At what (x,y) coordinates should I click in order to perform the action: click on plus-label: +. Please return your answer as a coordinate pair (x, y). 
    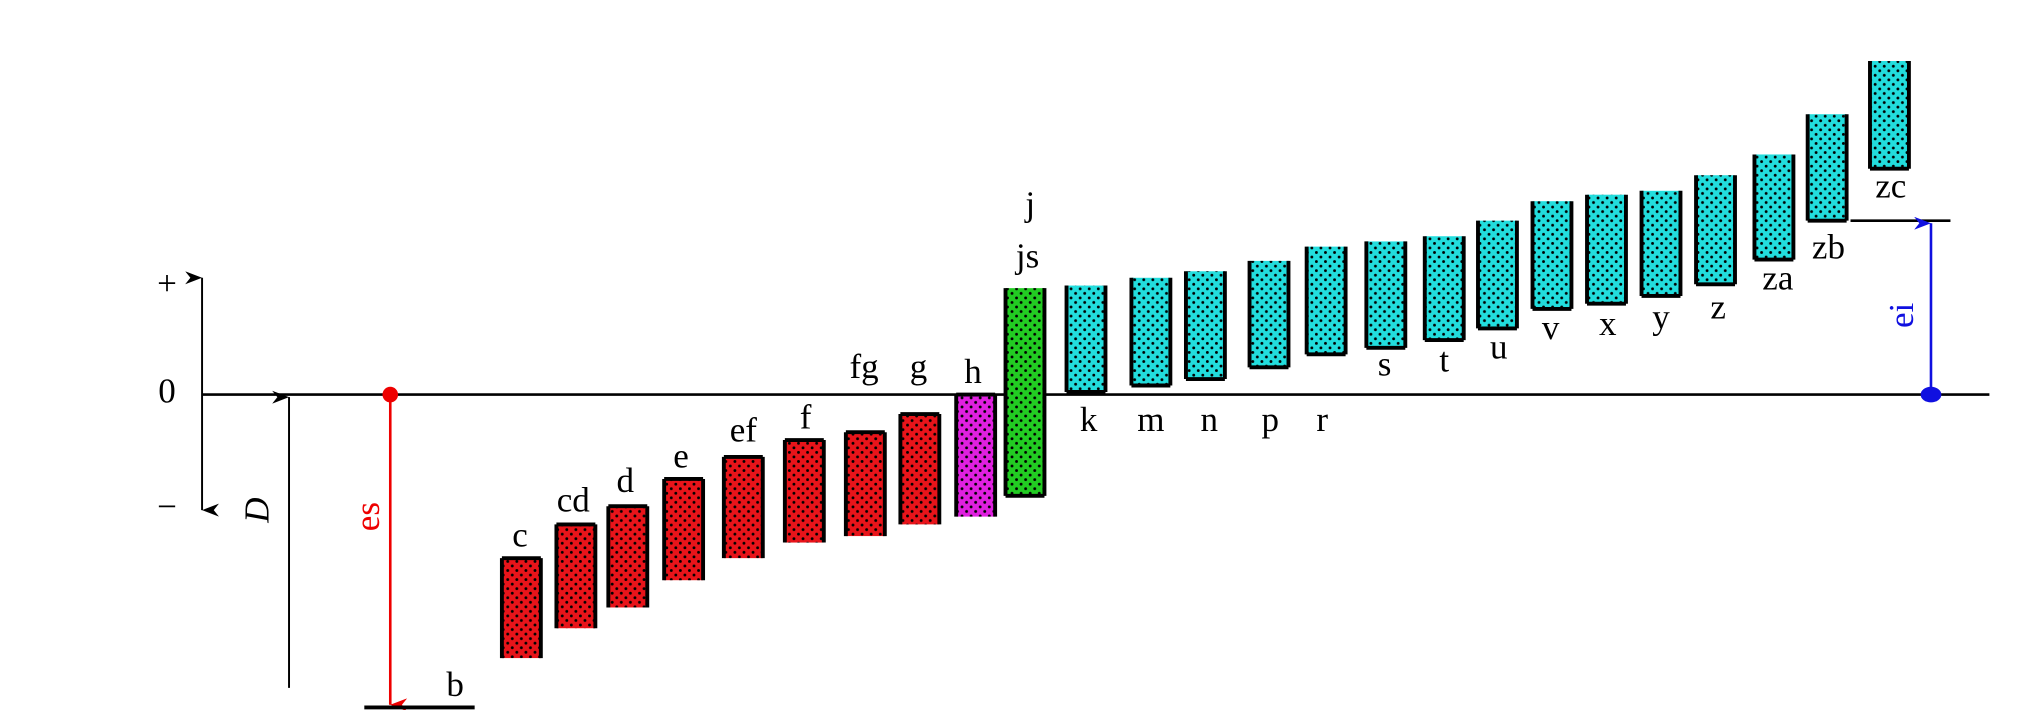
    Looking at the image, I should click on (167, 283).